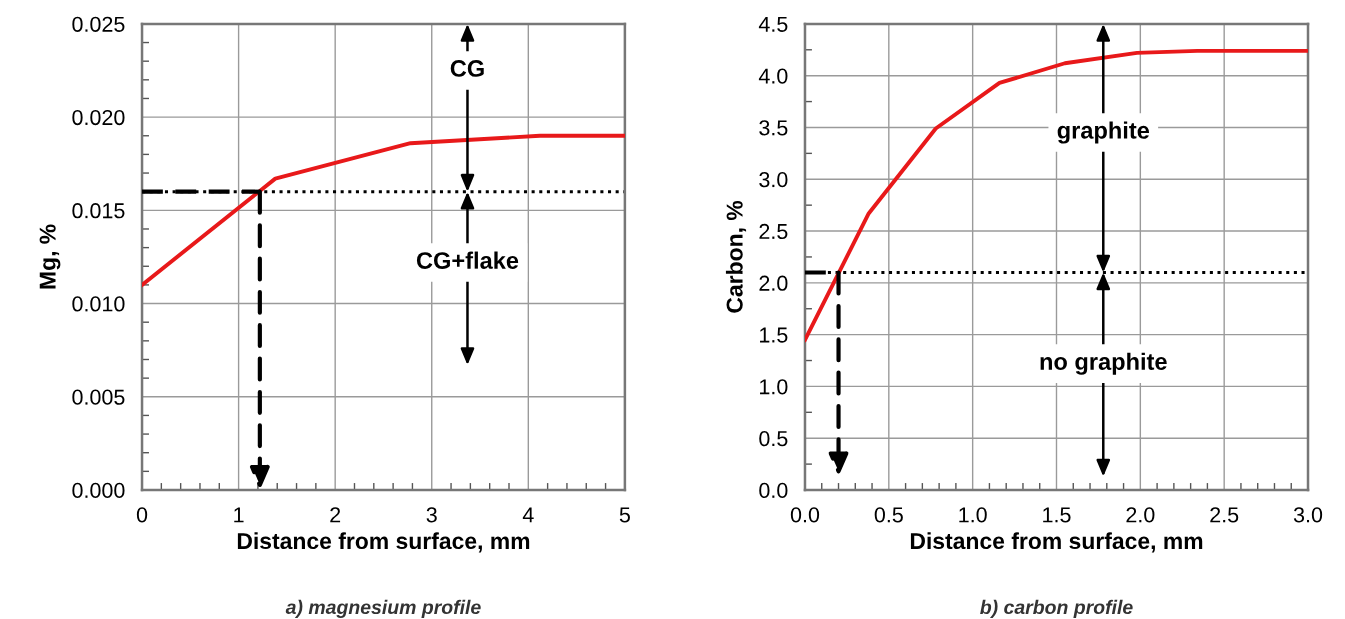  What do you see at coordinates (773, 438) in the screenshot?
I see `y-tick-label: 0.5` at bounding box center [773, 438].